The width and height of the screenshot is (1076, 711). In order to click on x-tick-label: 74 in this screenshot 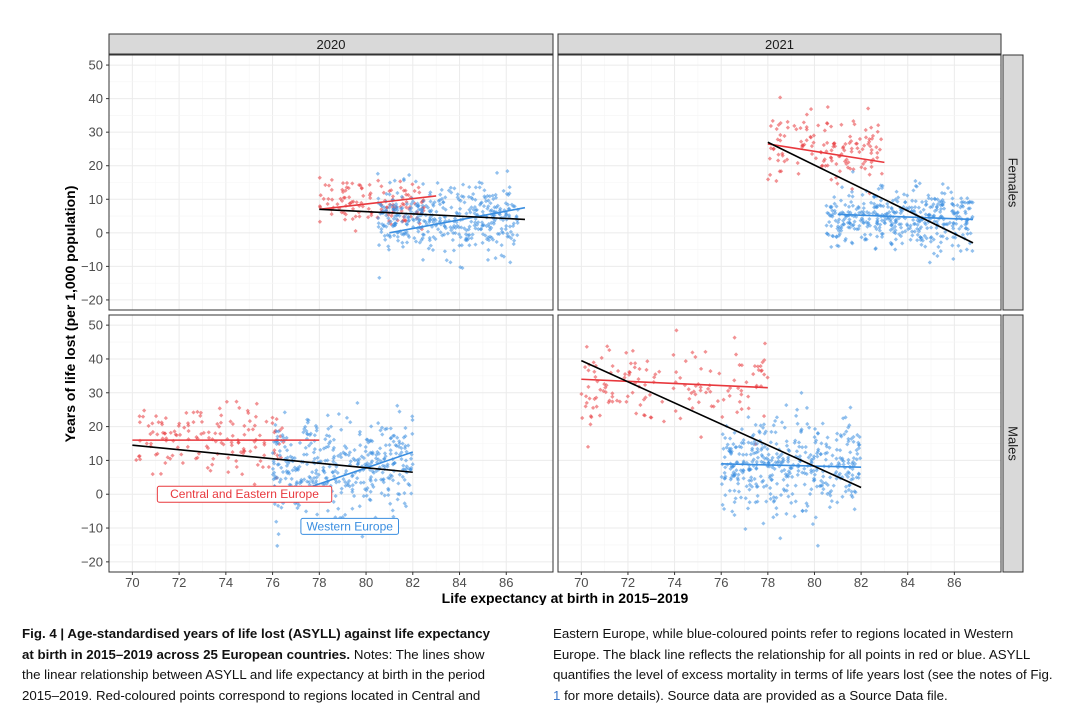, I will do `click(226, 582)`.